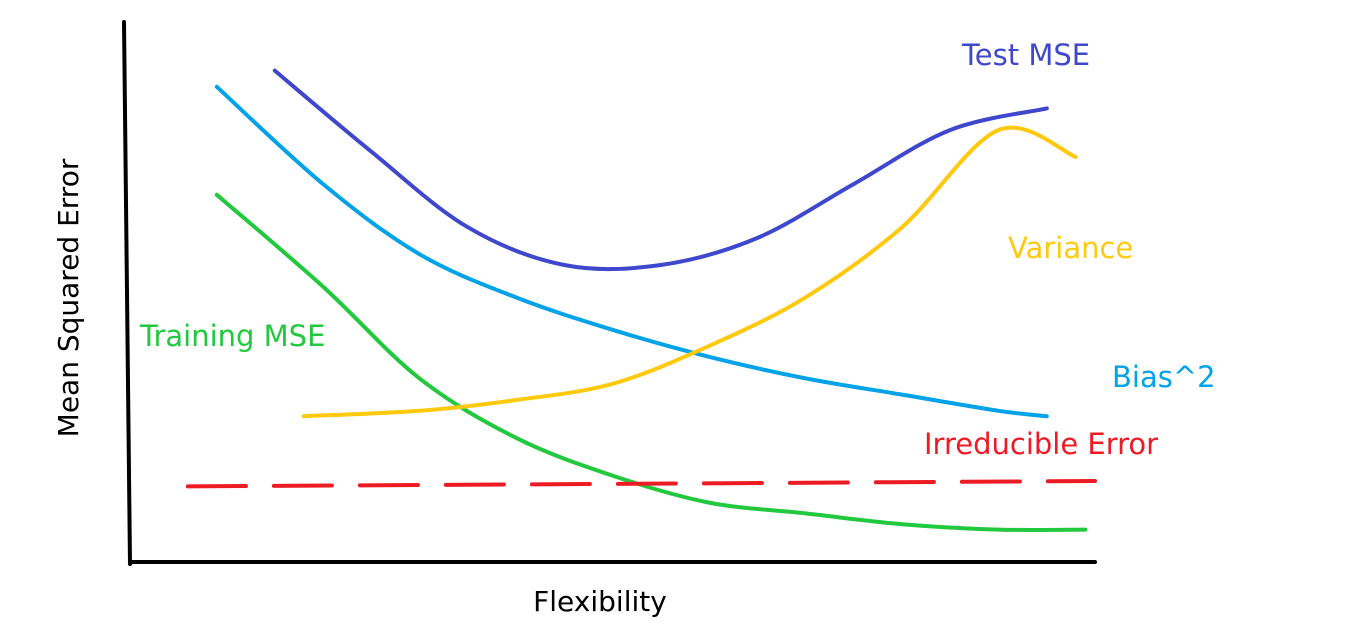 This screenshot has width=1350, height=629. Describe the element at coordinates (1025, 55) in the screenshot. I see `series-label-test-mse: Test MSE` at that location.